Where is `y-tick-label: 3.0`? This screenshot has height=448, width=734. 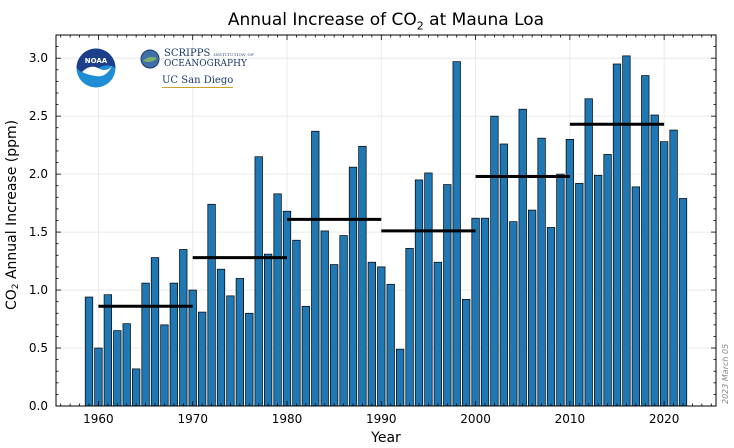 y-tick-label: 3.0 is located at coordinates (38, 58).